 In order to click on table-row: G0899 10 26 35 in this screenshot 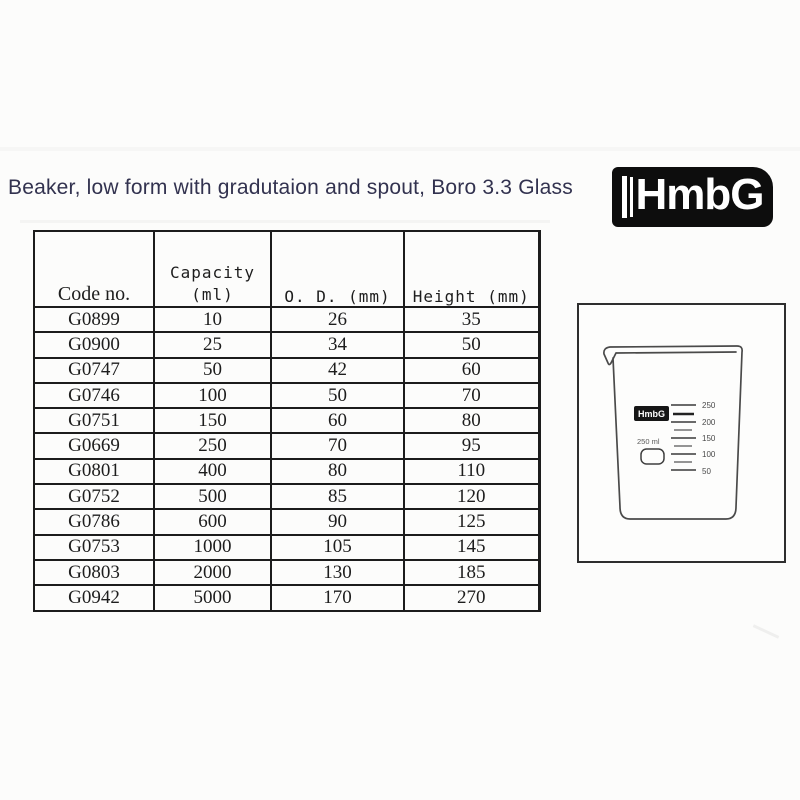, I will do `click(287, 319)`.